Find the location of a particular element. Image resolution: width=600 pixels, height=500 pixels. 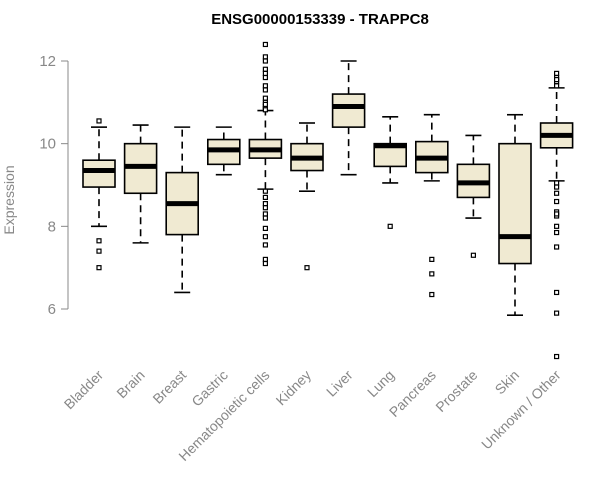

y-tick-label: 6 is located at coordinates (52, 309).